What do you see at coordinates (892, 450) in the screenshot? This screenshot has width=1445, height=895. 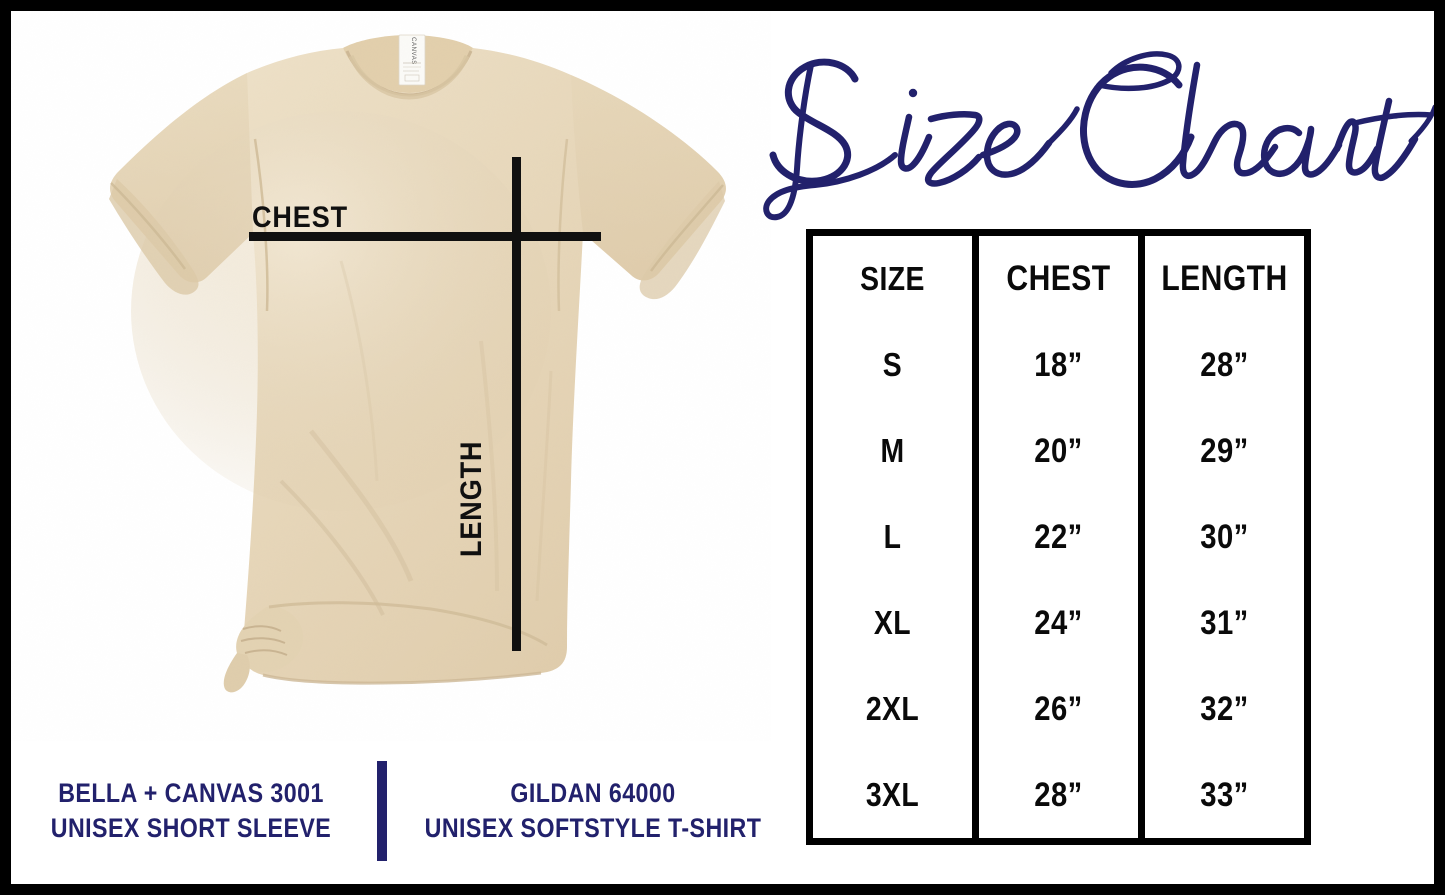 I see `size-table-cell-size-m: M` at bounding box center [892, 450].